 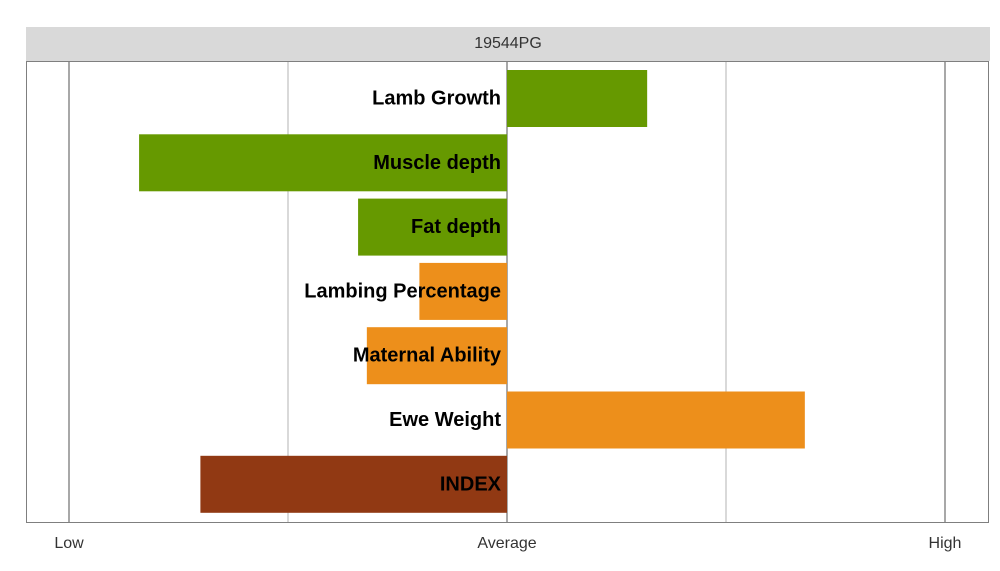 I want to click on facet-title: 19544PG, so click(x=508, y=44).